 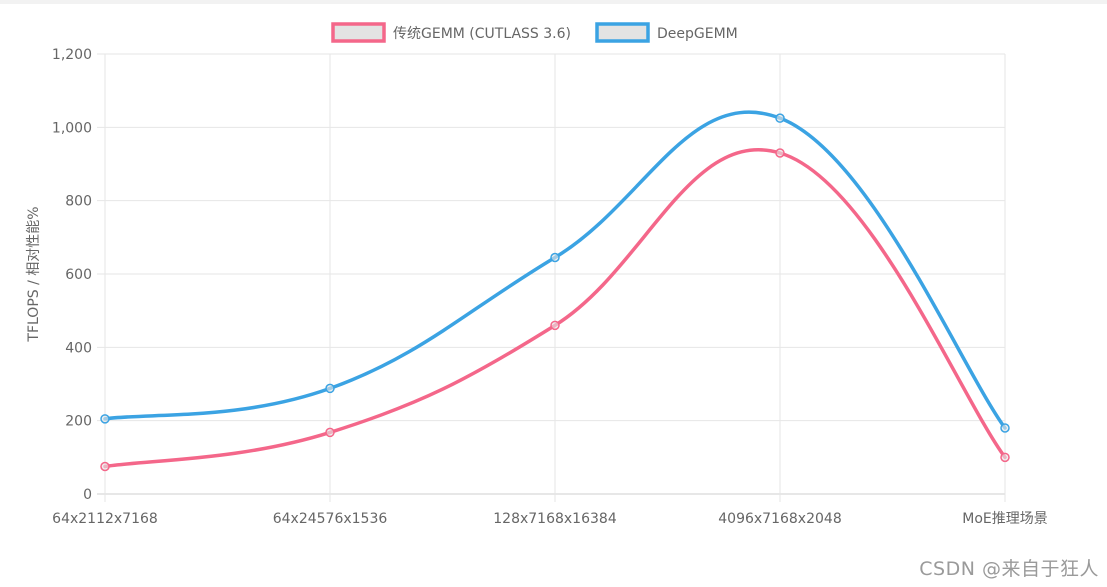 I want to click on y-tick-label: 800, so click(x=78, y=202).